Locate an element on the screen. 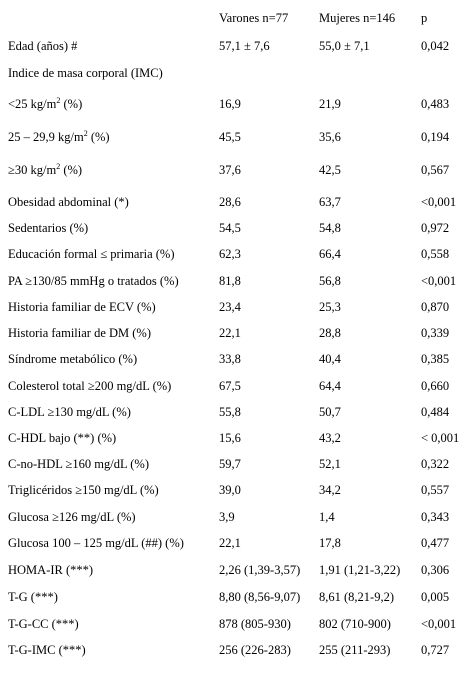 Image resolution: width=474 pixels, height=677 pixels. cell: 42,5 is located at coordinates (330, 170).